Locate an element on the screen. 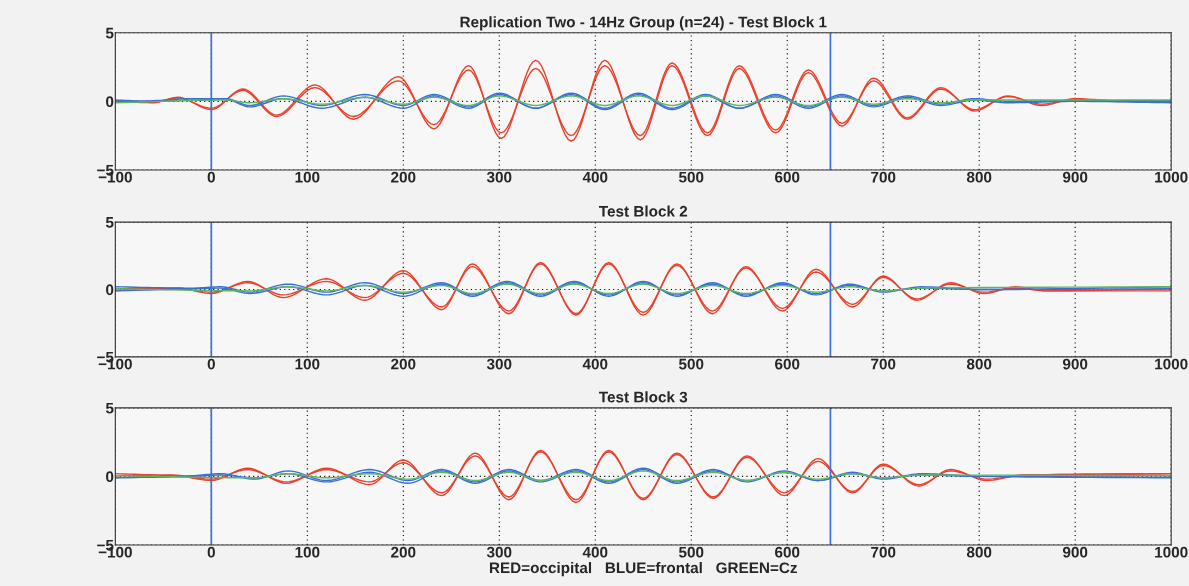  chart-title: Test Block 2 is located at coordinates (643, 211).